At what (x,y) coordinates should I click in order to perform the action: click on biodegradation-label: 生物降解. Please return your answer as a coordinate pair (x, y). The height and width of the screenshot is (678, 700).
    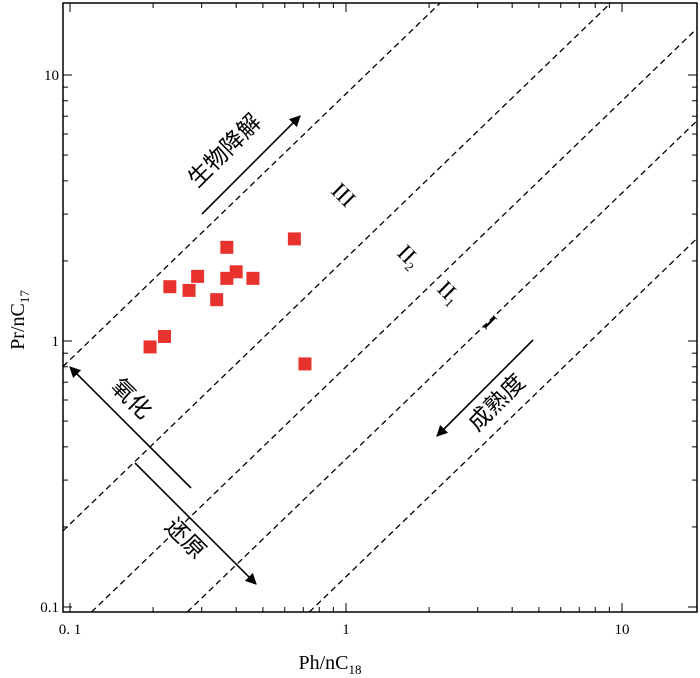
    Looking at the image, I should click on (224, 150).